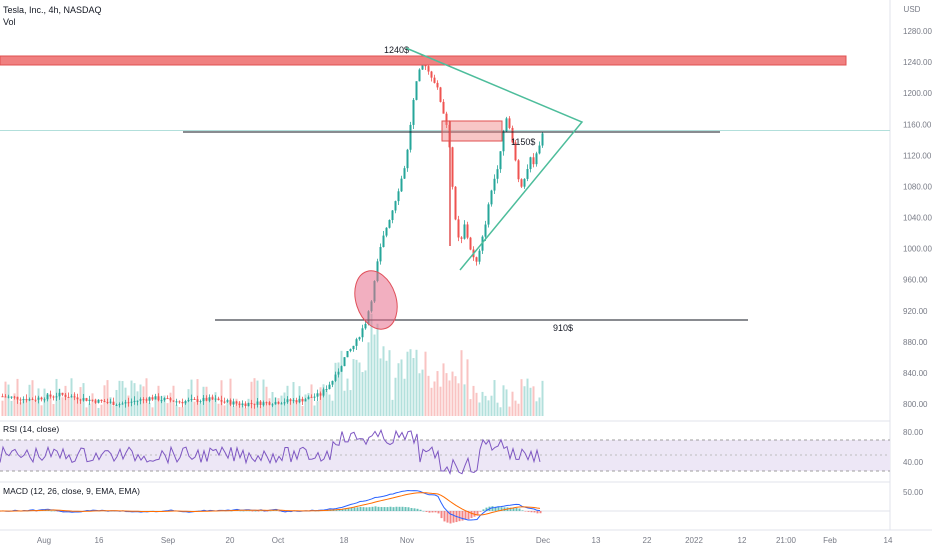 This screenshot has height=550, width=932. What do you see at coordinates (423, 60) in the screenshot?
I see `resistance-zone` at bounding box center [423, 60].